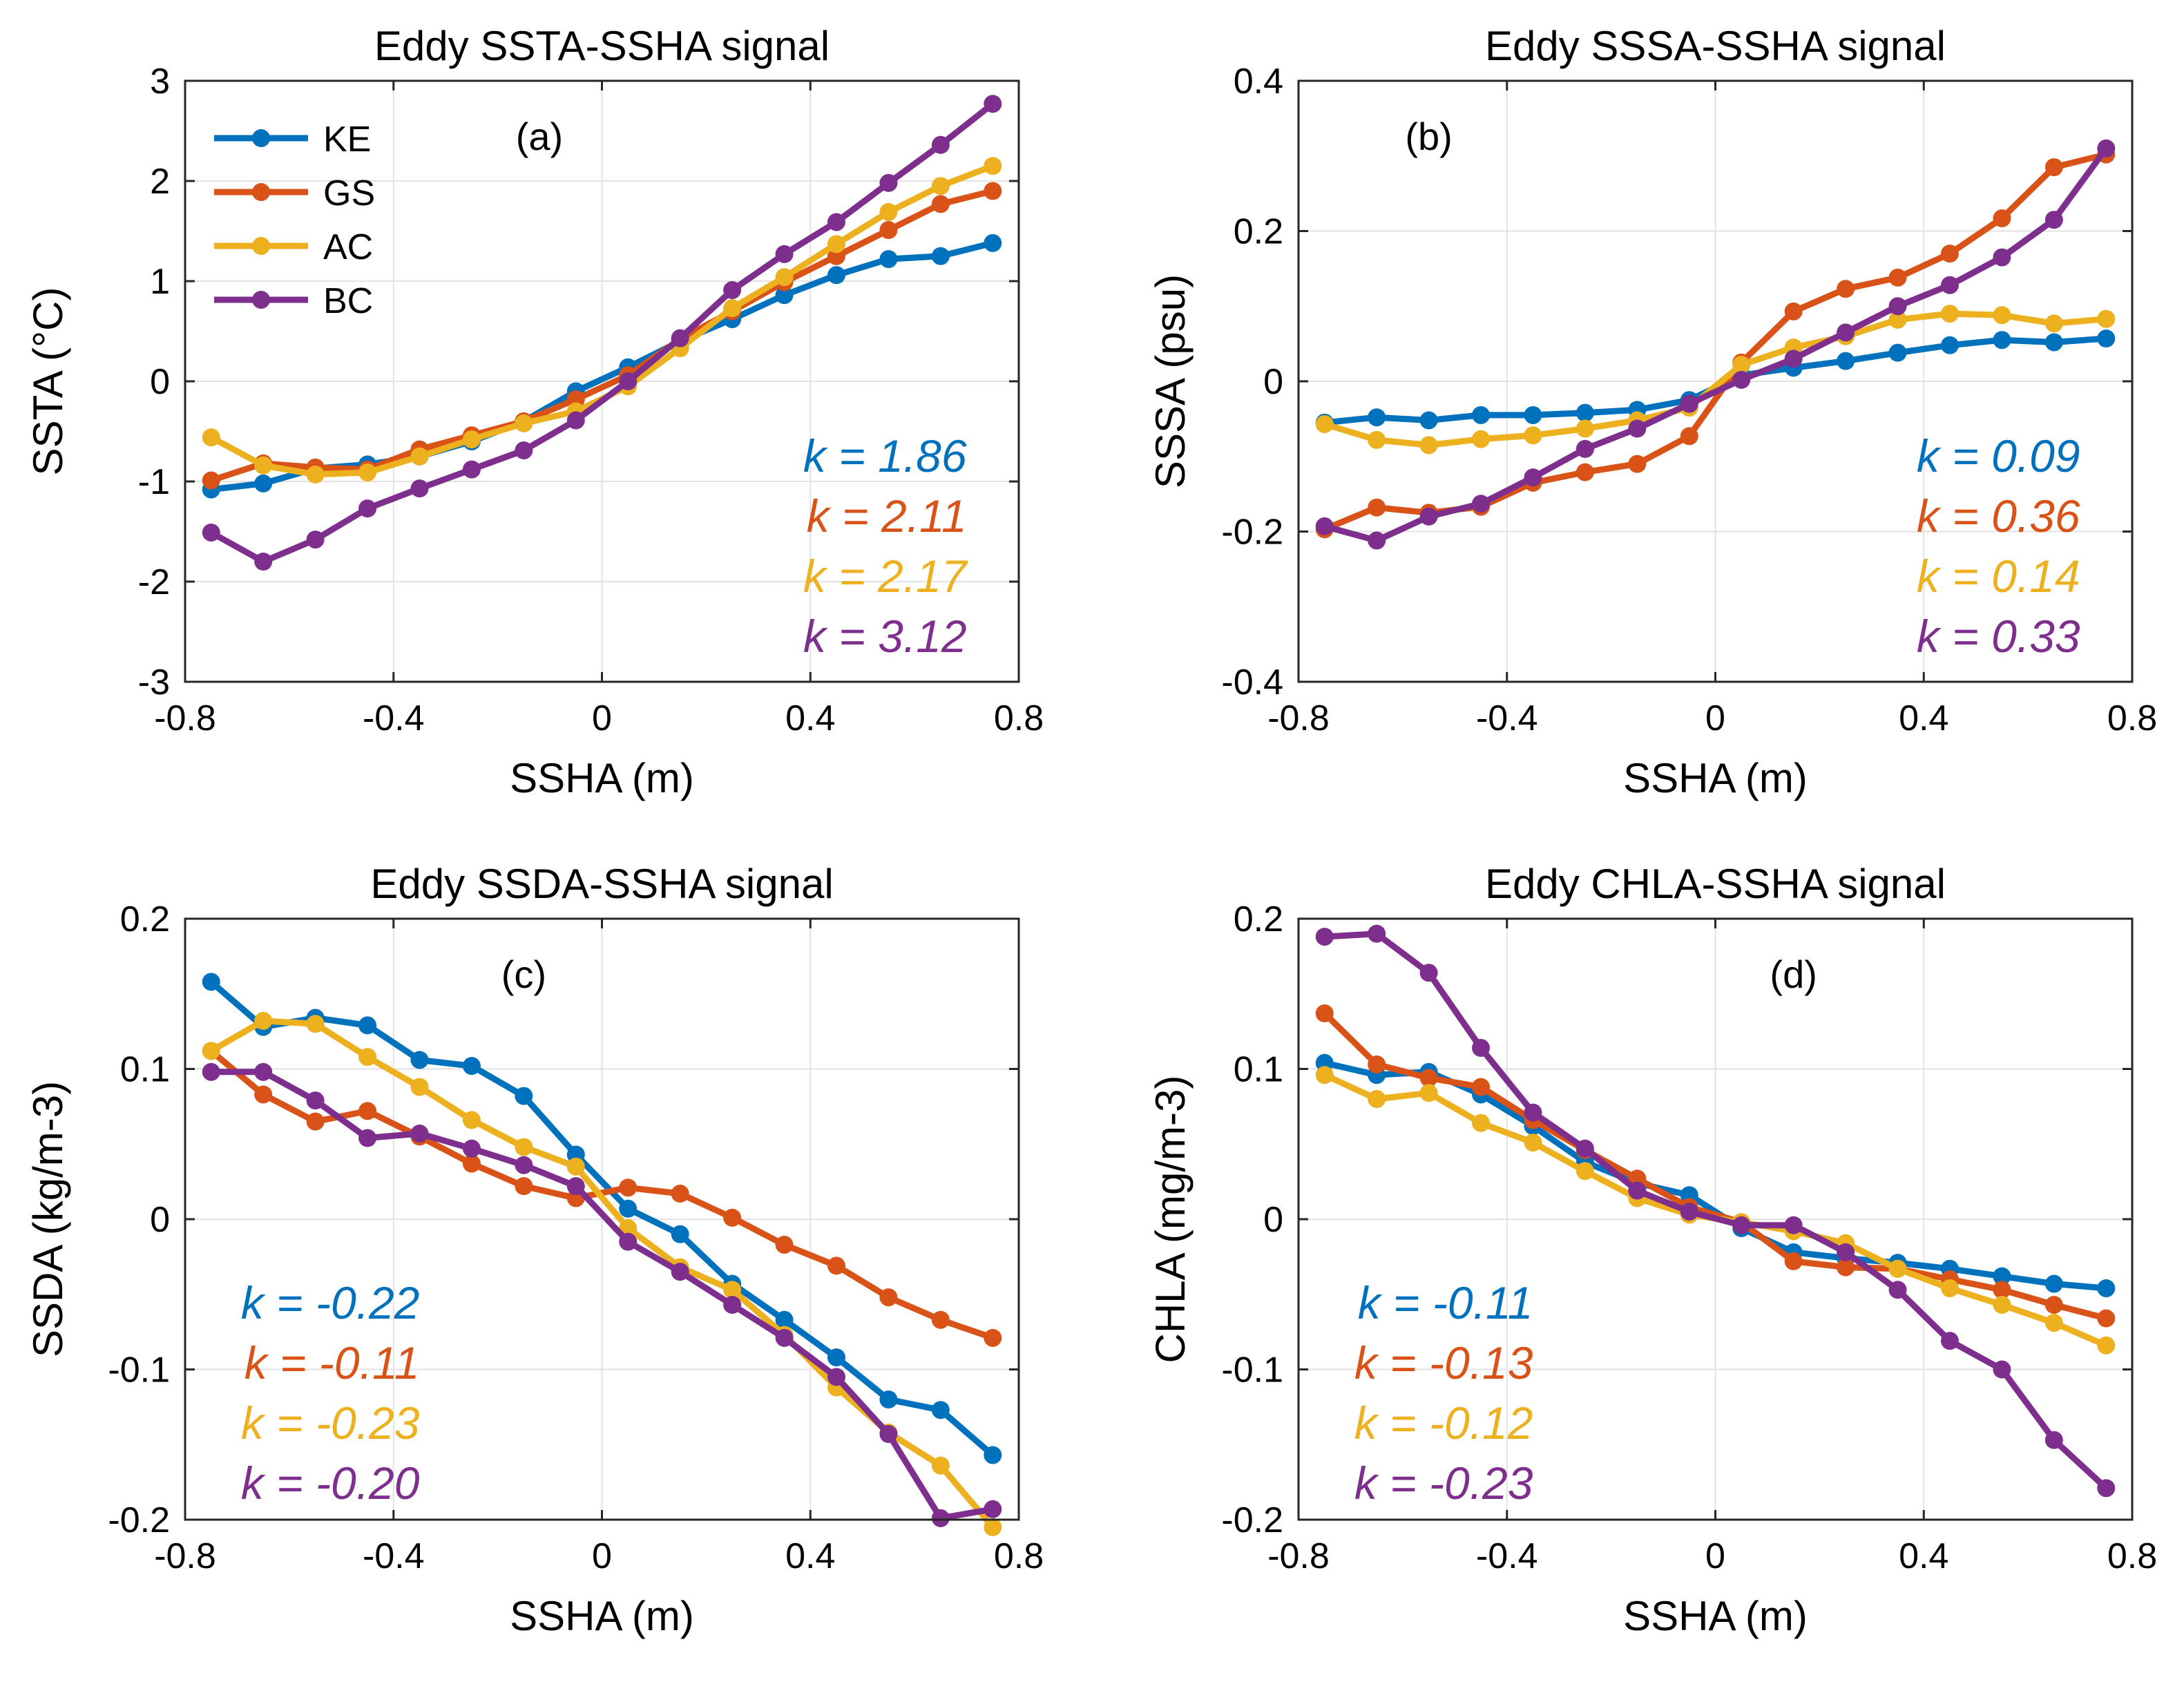 The height and width of the screenshot is (1682, 2184). What do you see at coordinates (1443, 1362) in the screenshot?
I see `slope-annotation-GS: k = -0.13` at bounding box center [1443, 1362].